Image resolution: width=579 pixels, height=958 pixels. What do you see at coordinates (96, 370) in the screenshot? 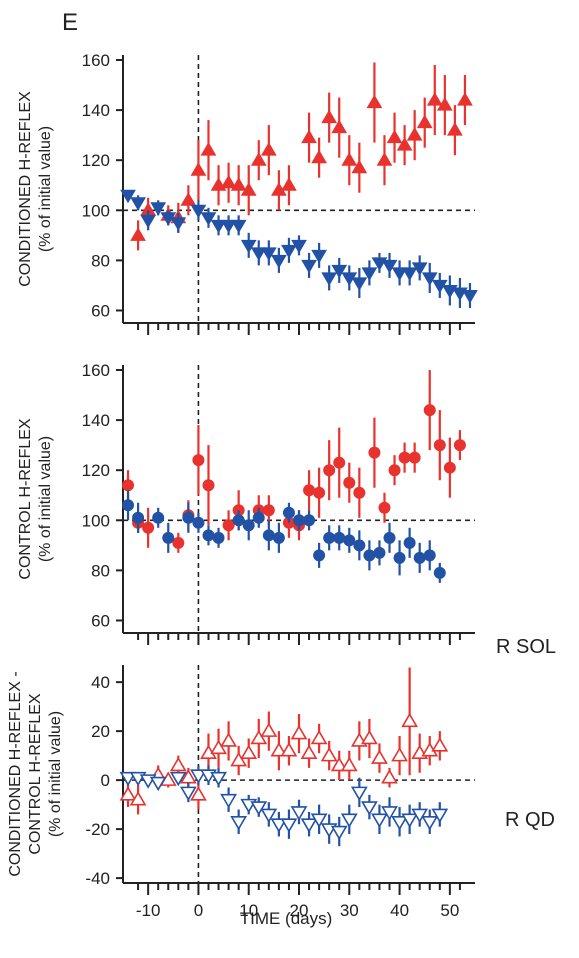
I see `y-tick-label: 160` at bounding box center [96, 370].